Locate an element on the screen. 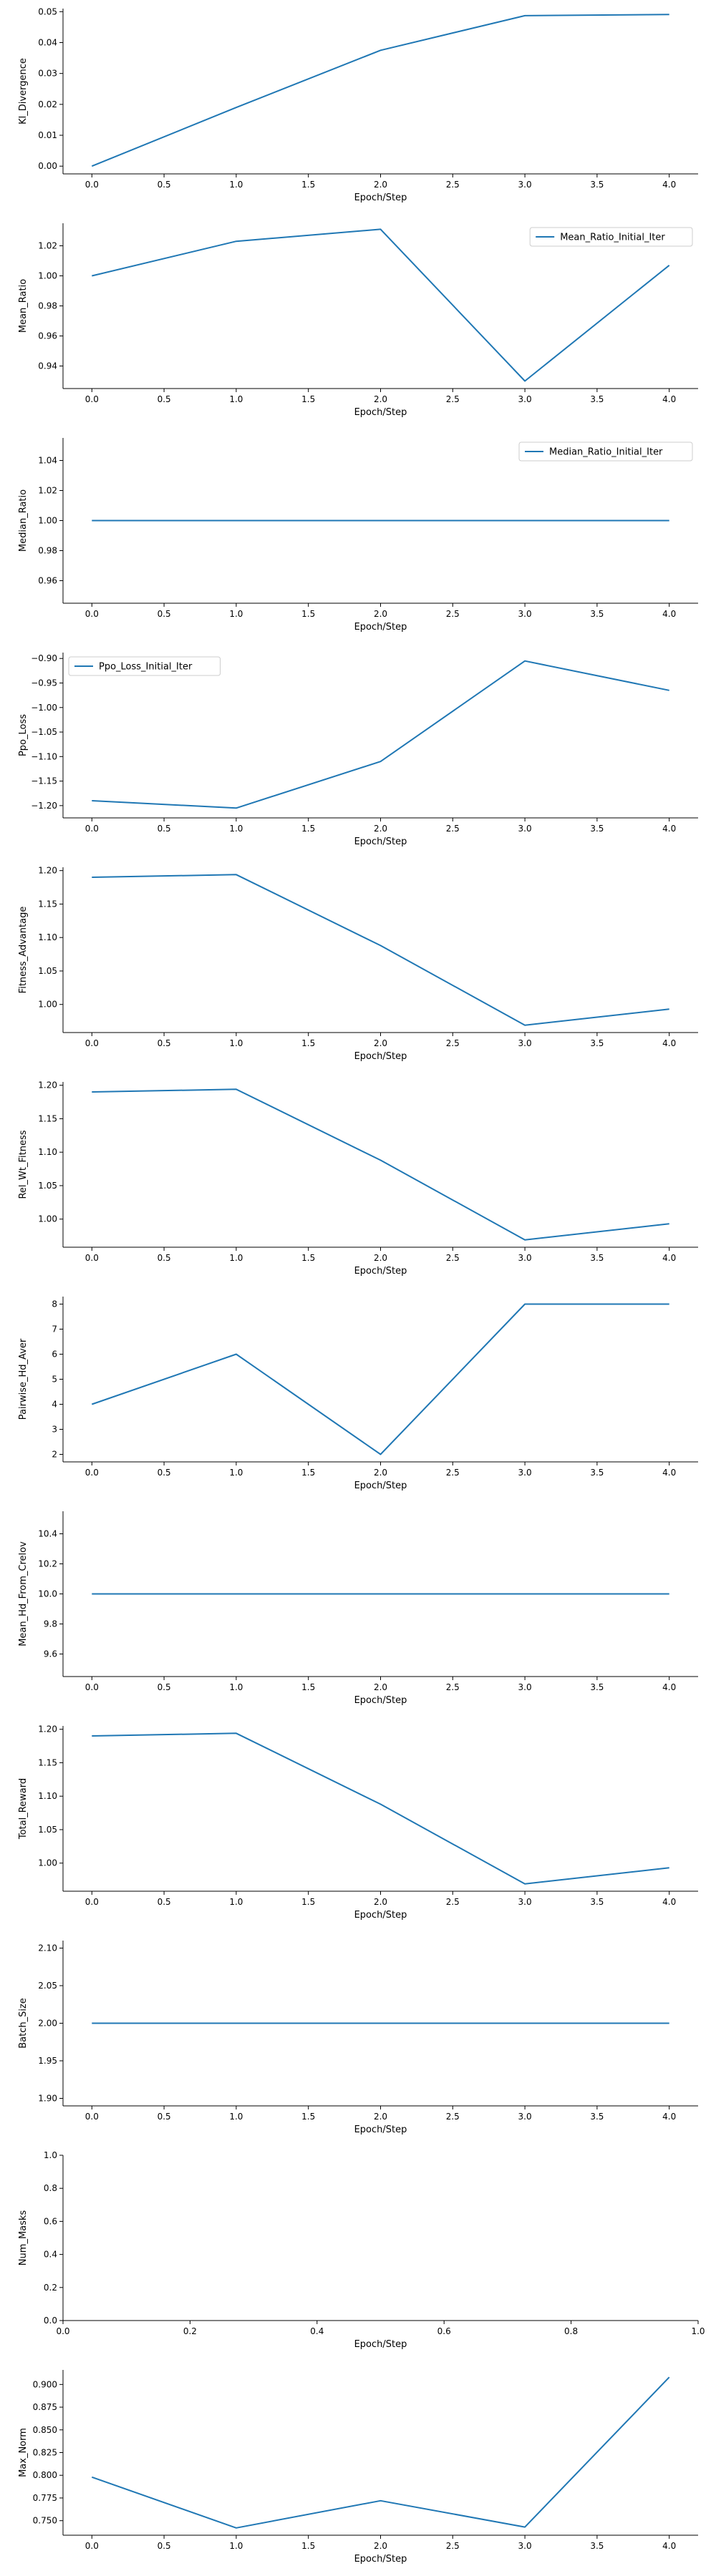 This screenshot has width=716, height=2576. y-tick-label: 3 is located at coordinates (54, 1430).